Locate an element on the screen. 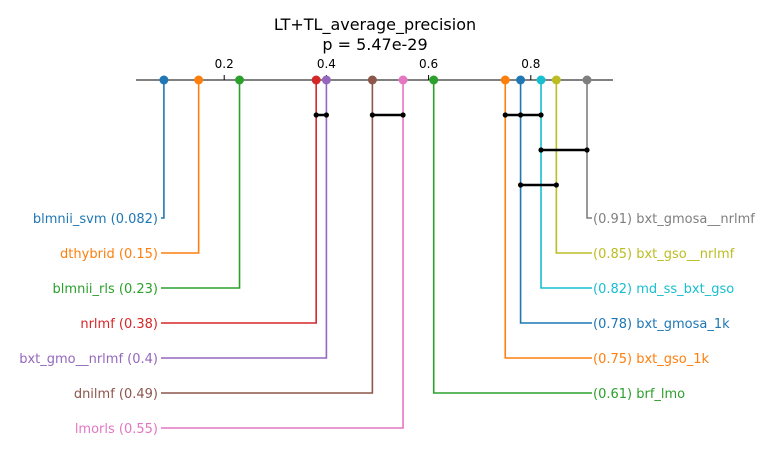 This screenshot has width=774, height=462. method-label: (0.91) bxt_gmosa__nrlmf is located at coordinates (674, 219).